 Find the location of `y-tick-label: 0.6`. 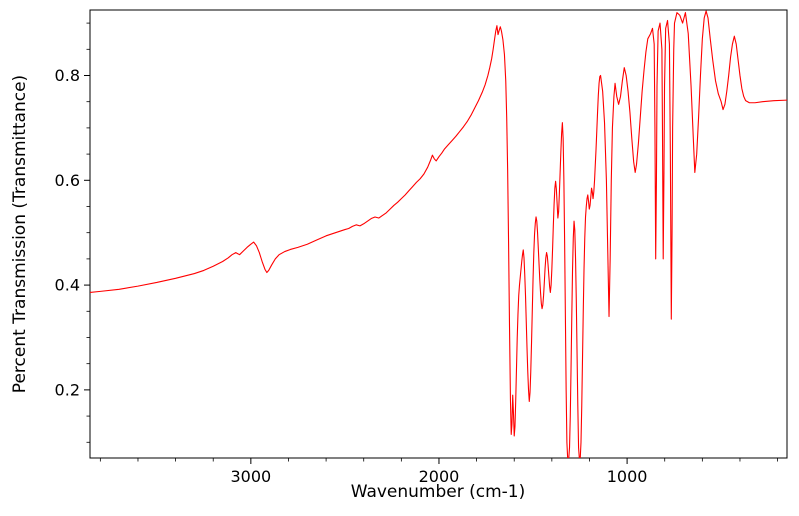

y-tick-label: 0.6 is located at coordinates (67, 180).